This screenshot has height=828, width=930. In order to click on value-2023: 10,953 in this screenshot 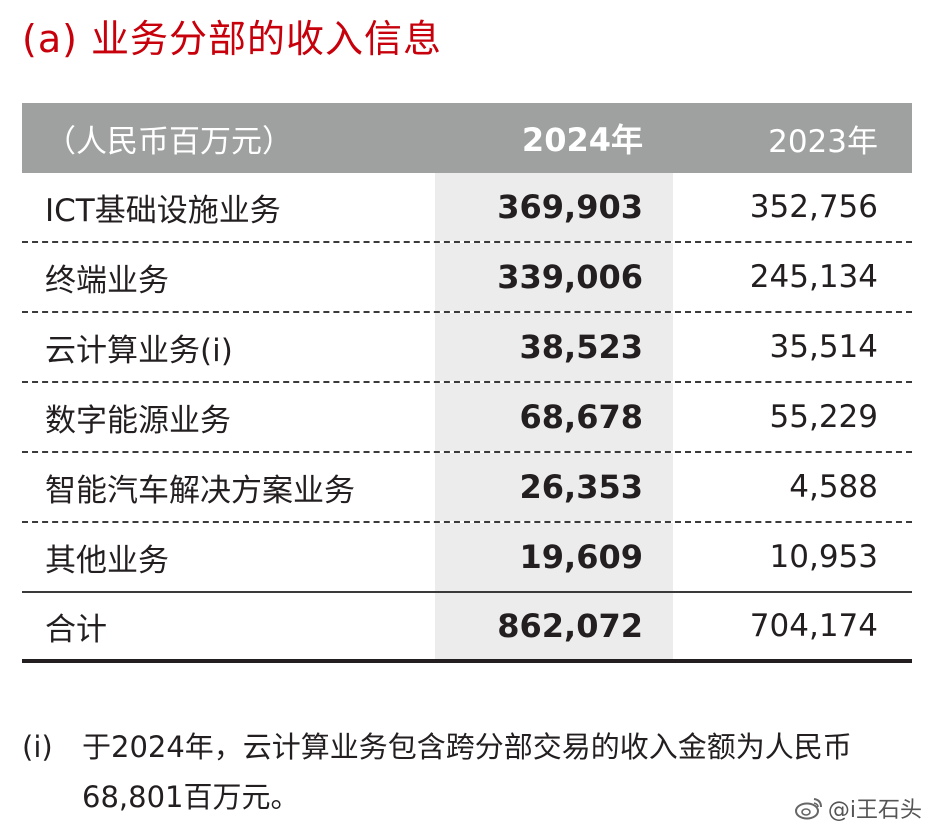, I will do `click(823, 557)`.